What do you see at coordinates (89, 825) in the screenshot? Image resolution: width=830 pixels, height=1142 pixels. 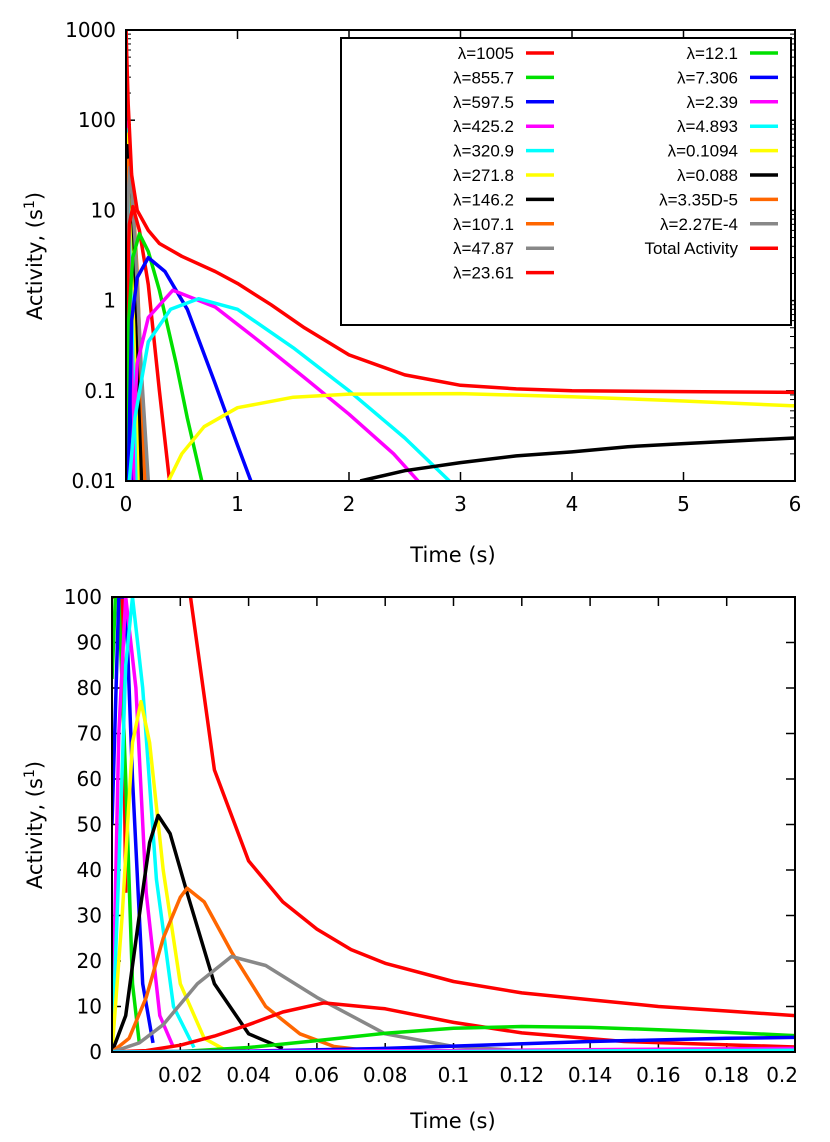 I see `y-tick-label: 50` at bounding box center [89, 825].